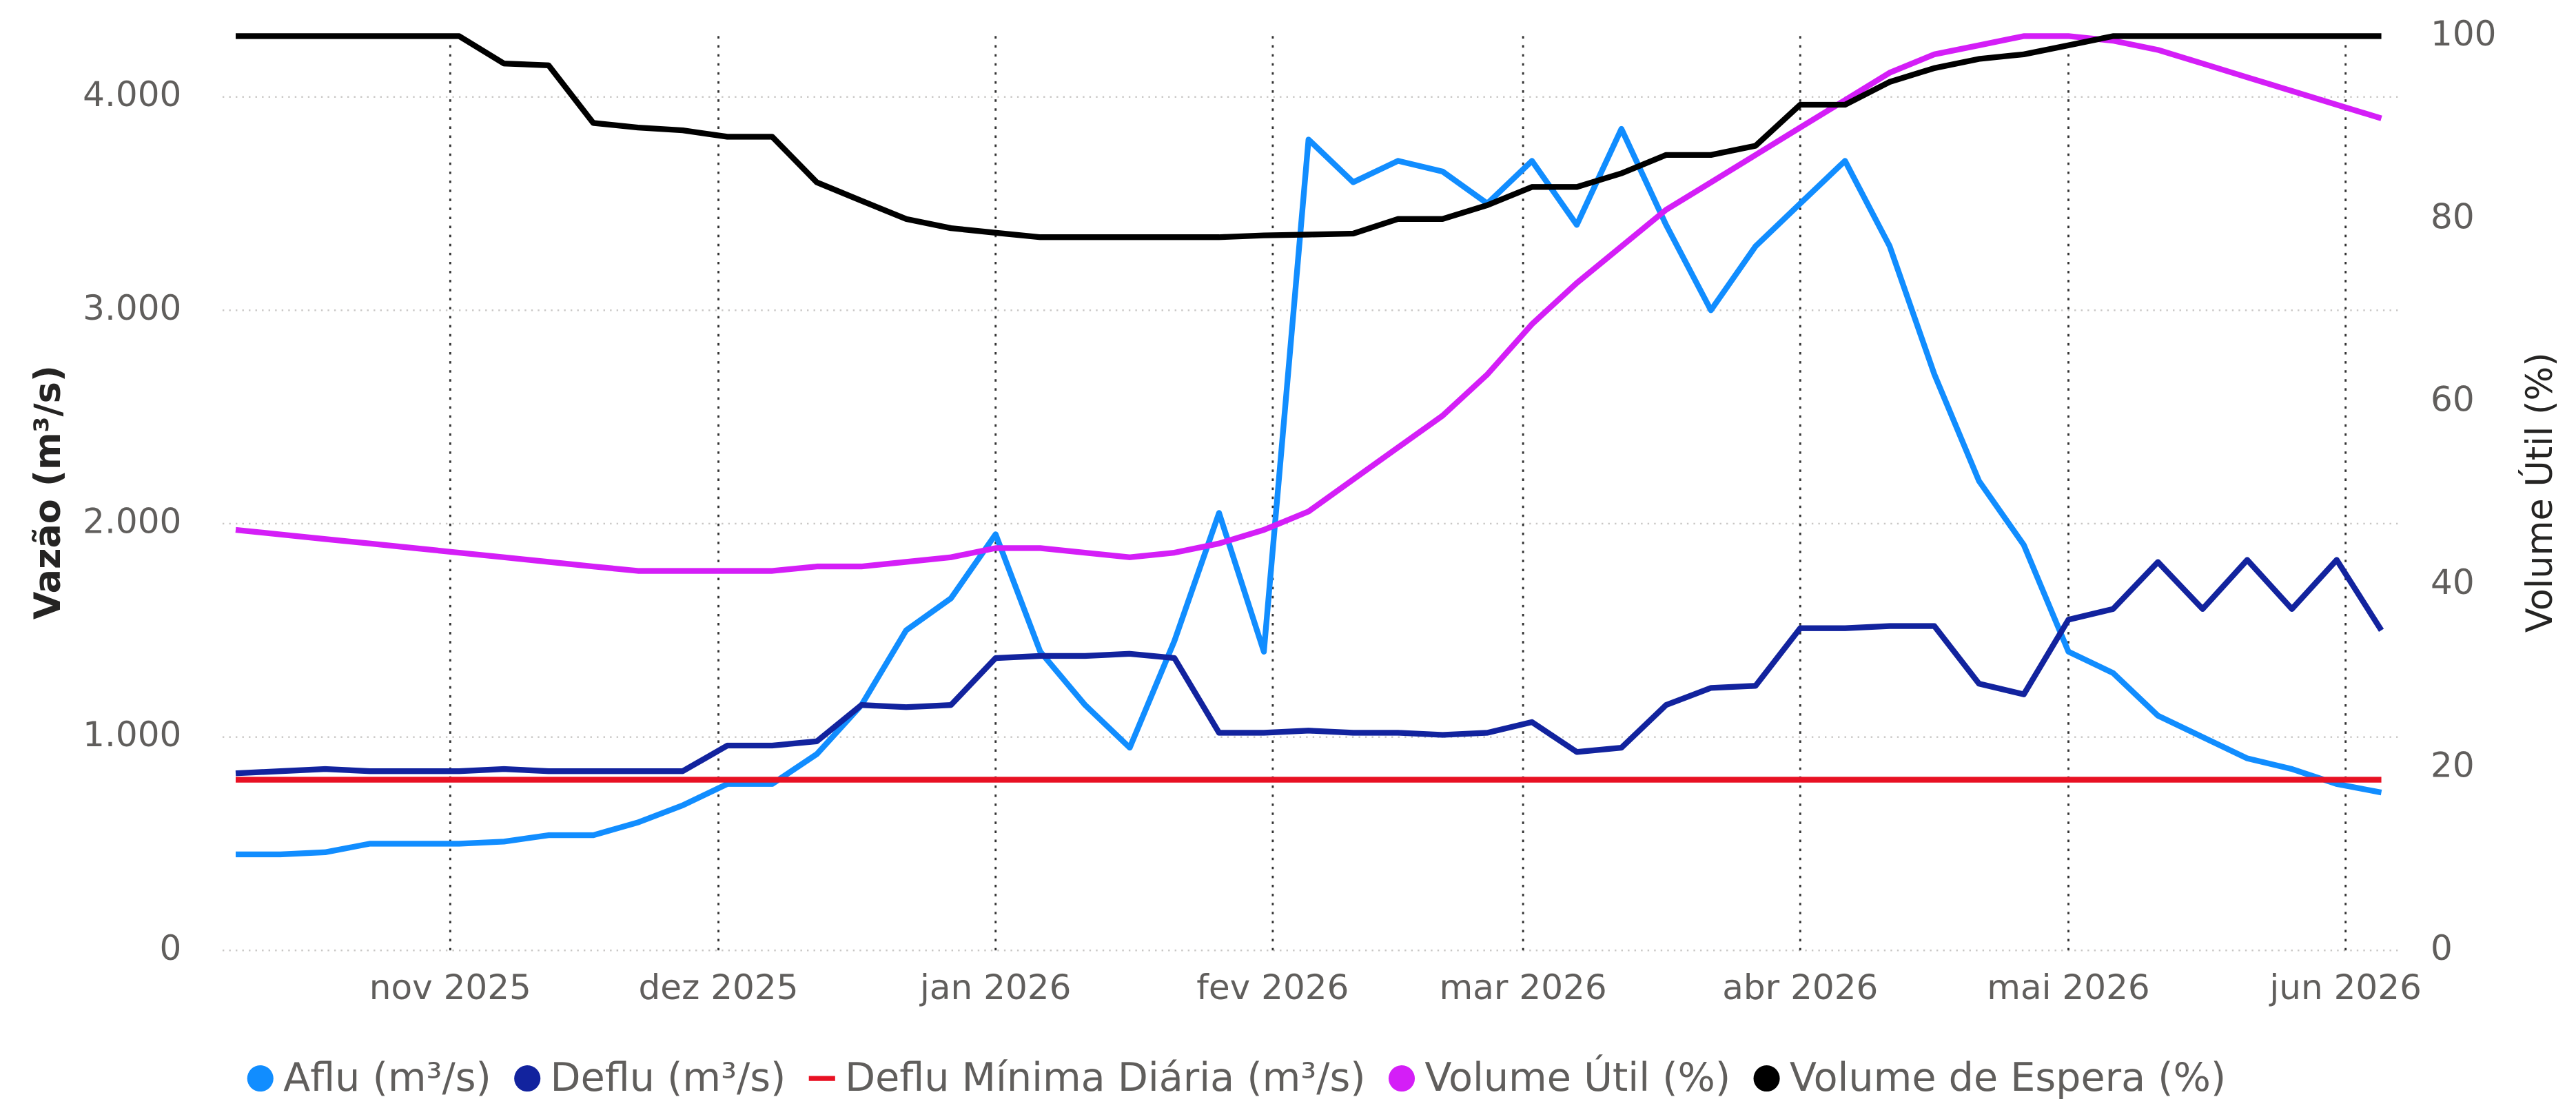  Describe the element at coordinates (132, 521) in the screenshot. I see `y-tick-label: 2.000` at that location.